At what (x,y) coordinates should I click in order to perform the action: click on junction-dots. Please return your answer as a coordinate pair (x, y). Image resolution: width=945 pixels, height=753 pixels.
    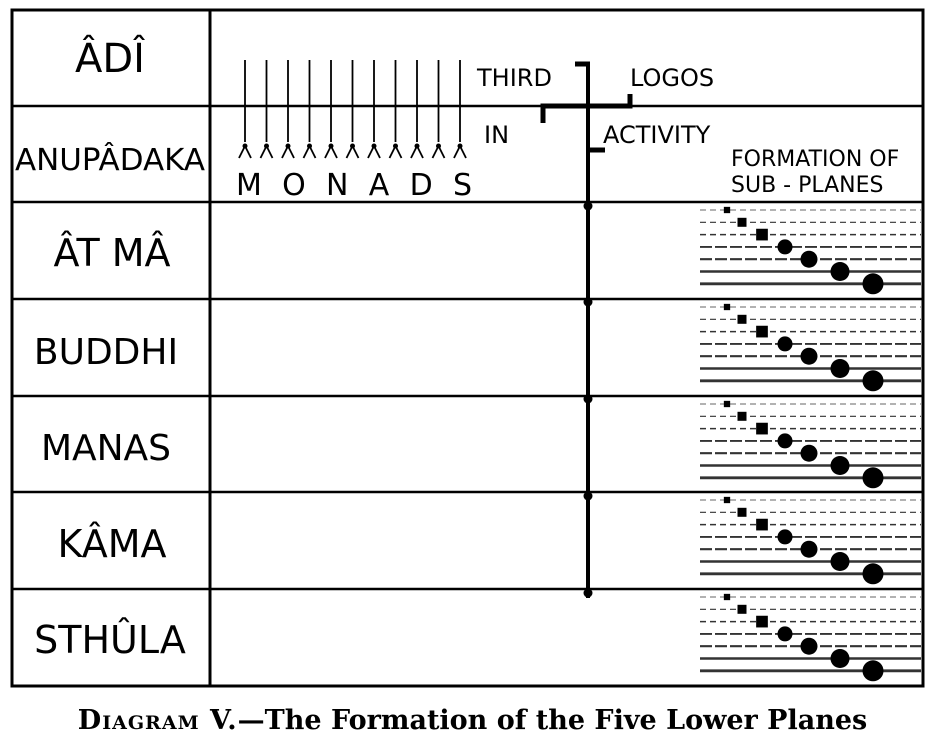
    Looking at the image, I should click on (588, 399).